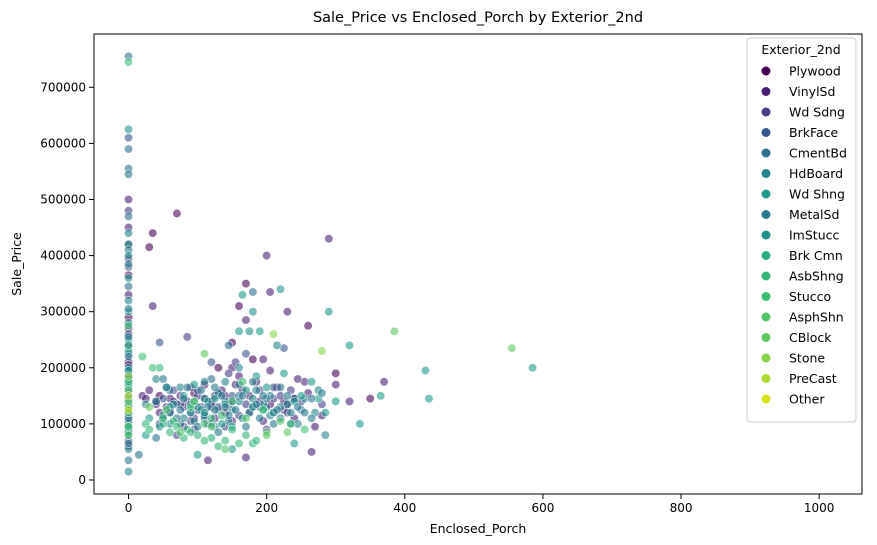  I want to click on legend-entry-label: HdBoard, so click(816, 173).